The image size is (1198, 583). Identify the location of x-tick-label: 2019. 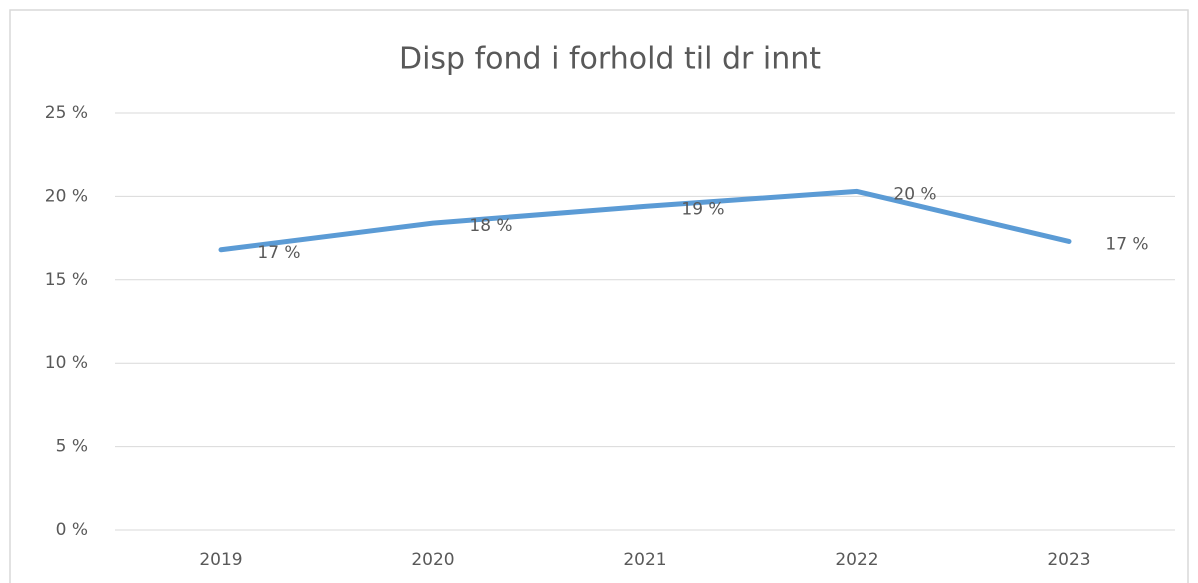
(220, 560).